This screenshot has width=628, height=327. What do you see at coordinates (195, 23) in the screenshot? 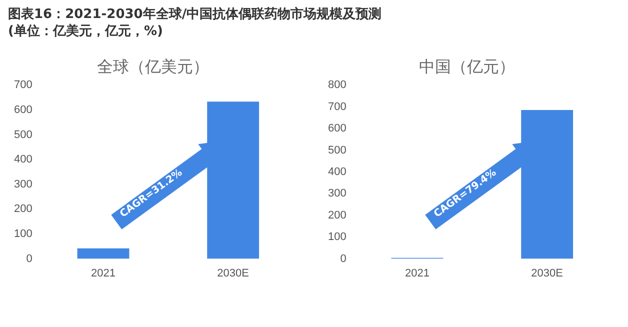
I see `text: 图表16：2021-2030年全球/中国抗体偶联药物市场规模及预测(单位：亿美元，亿元，%)` at bounding box center [195, 23].